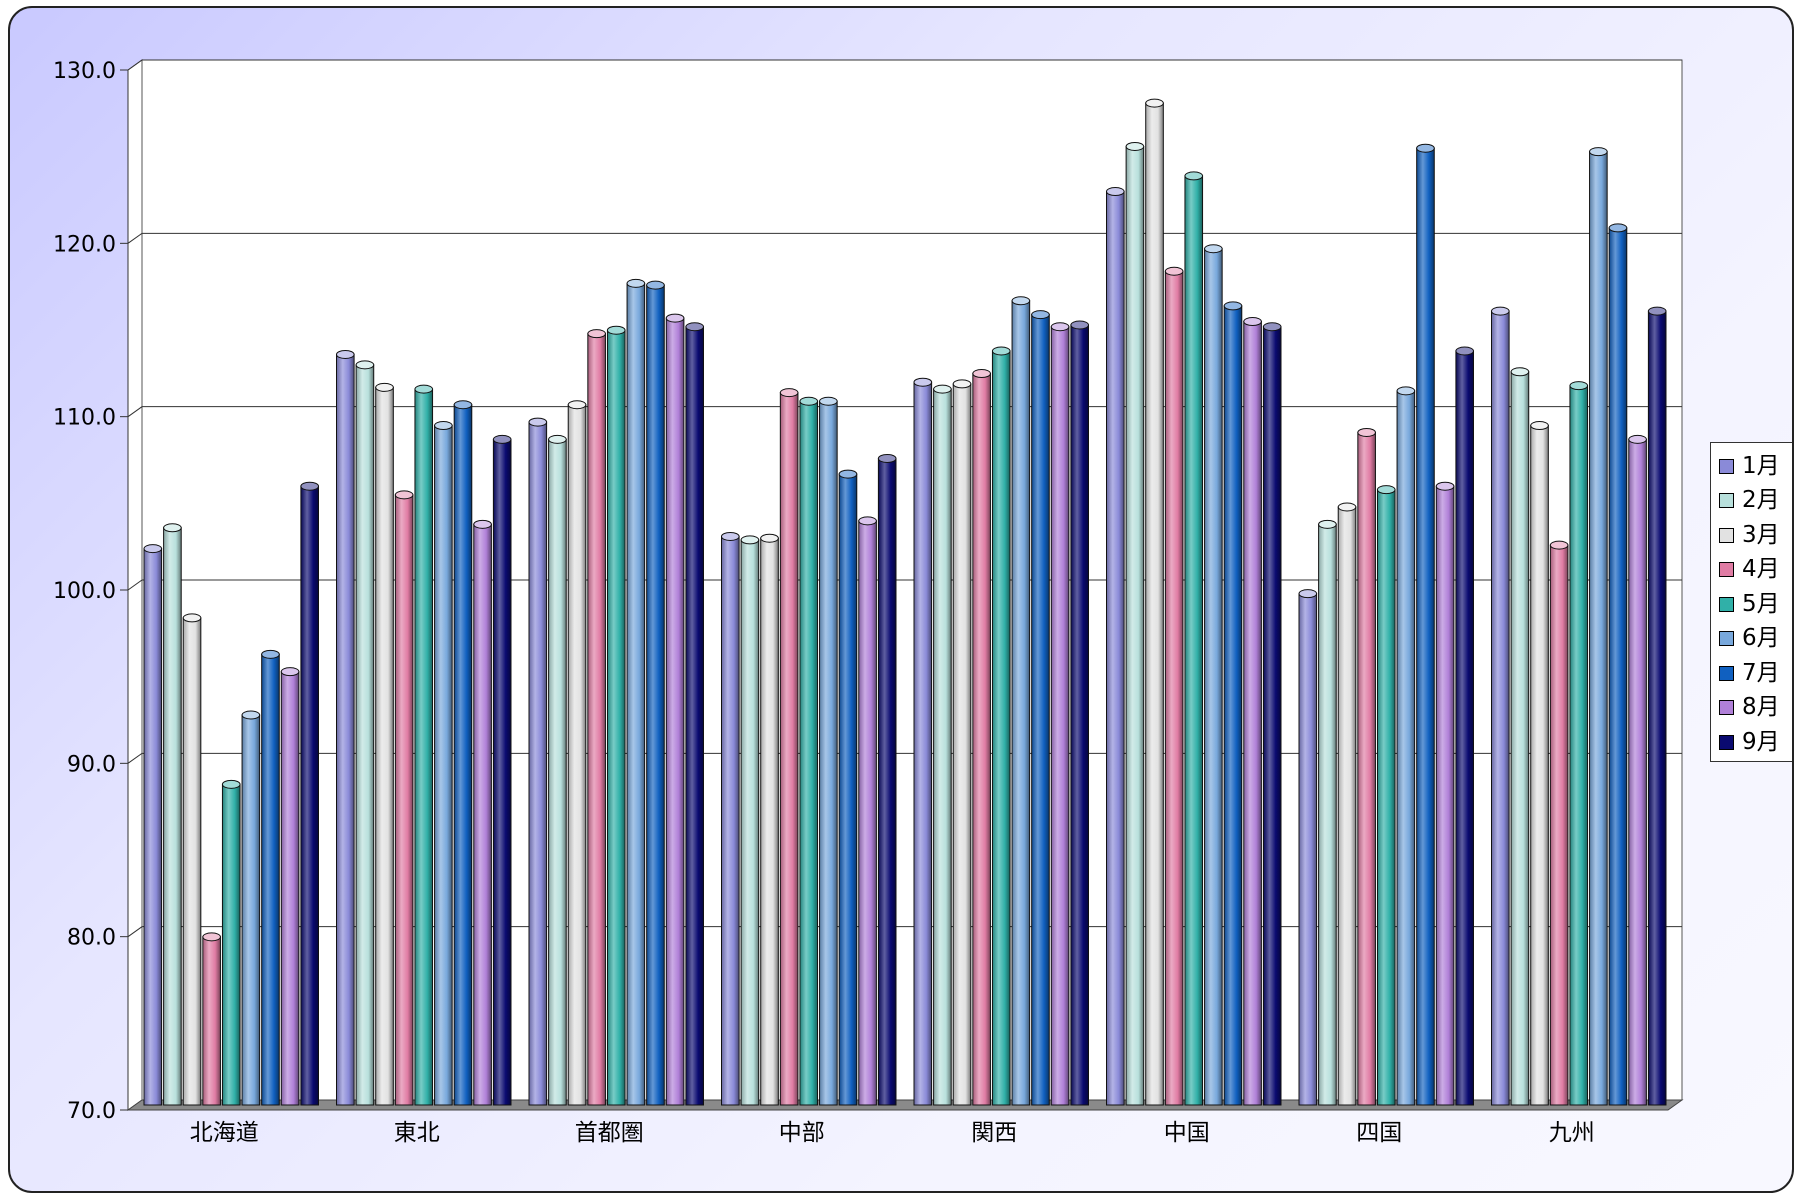 This screenshot has height=1199, width=1804. I want to click on legend-label: 1月, so click(1761, 465).